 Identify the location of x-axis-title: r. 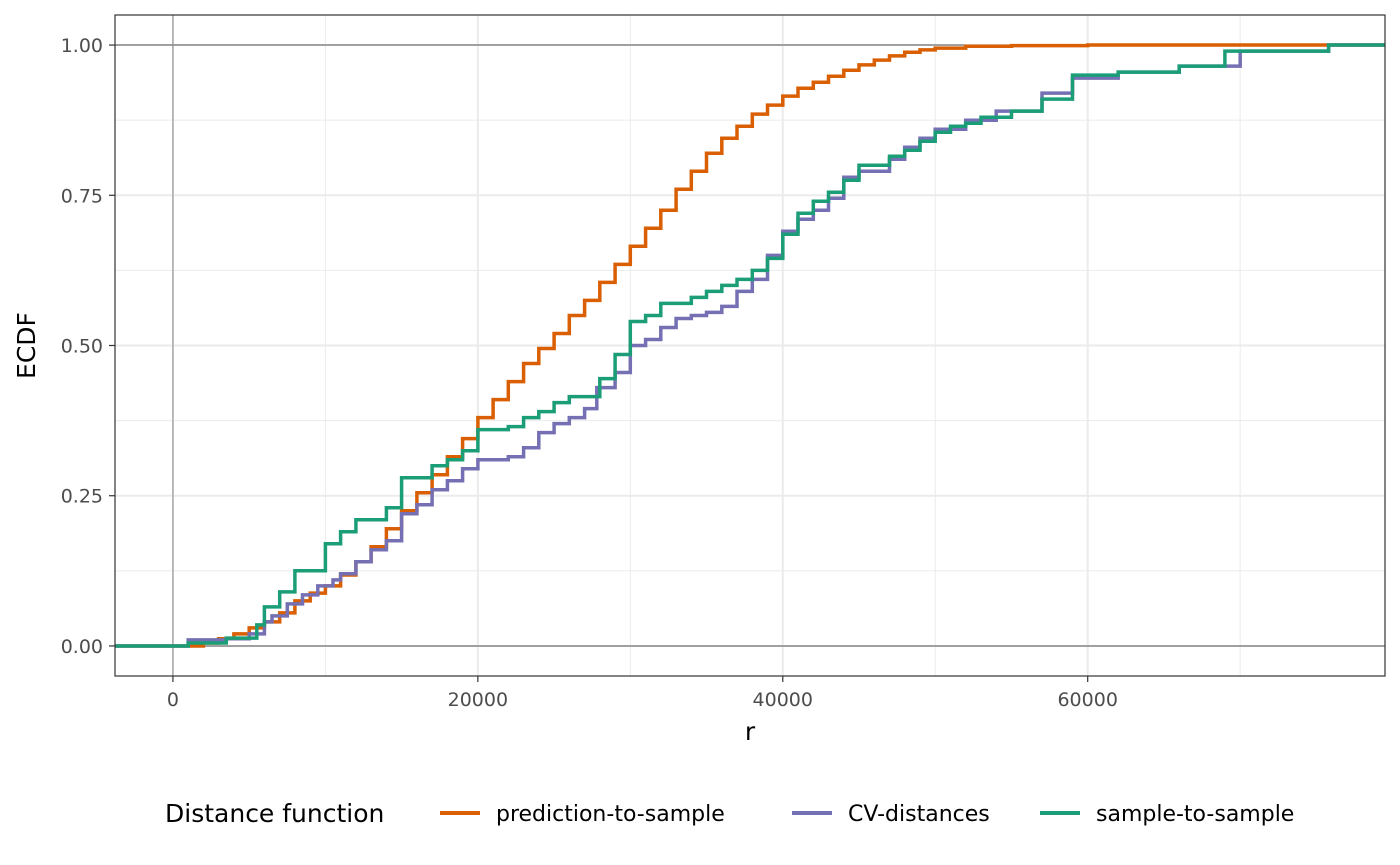
(750, 731).